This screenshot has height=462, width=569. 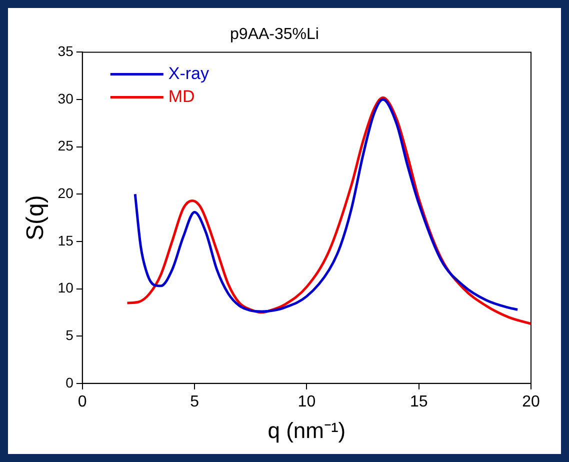 I want to click on x-axis-title: q (nm⁻¹), so click(x=307, y=430).